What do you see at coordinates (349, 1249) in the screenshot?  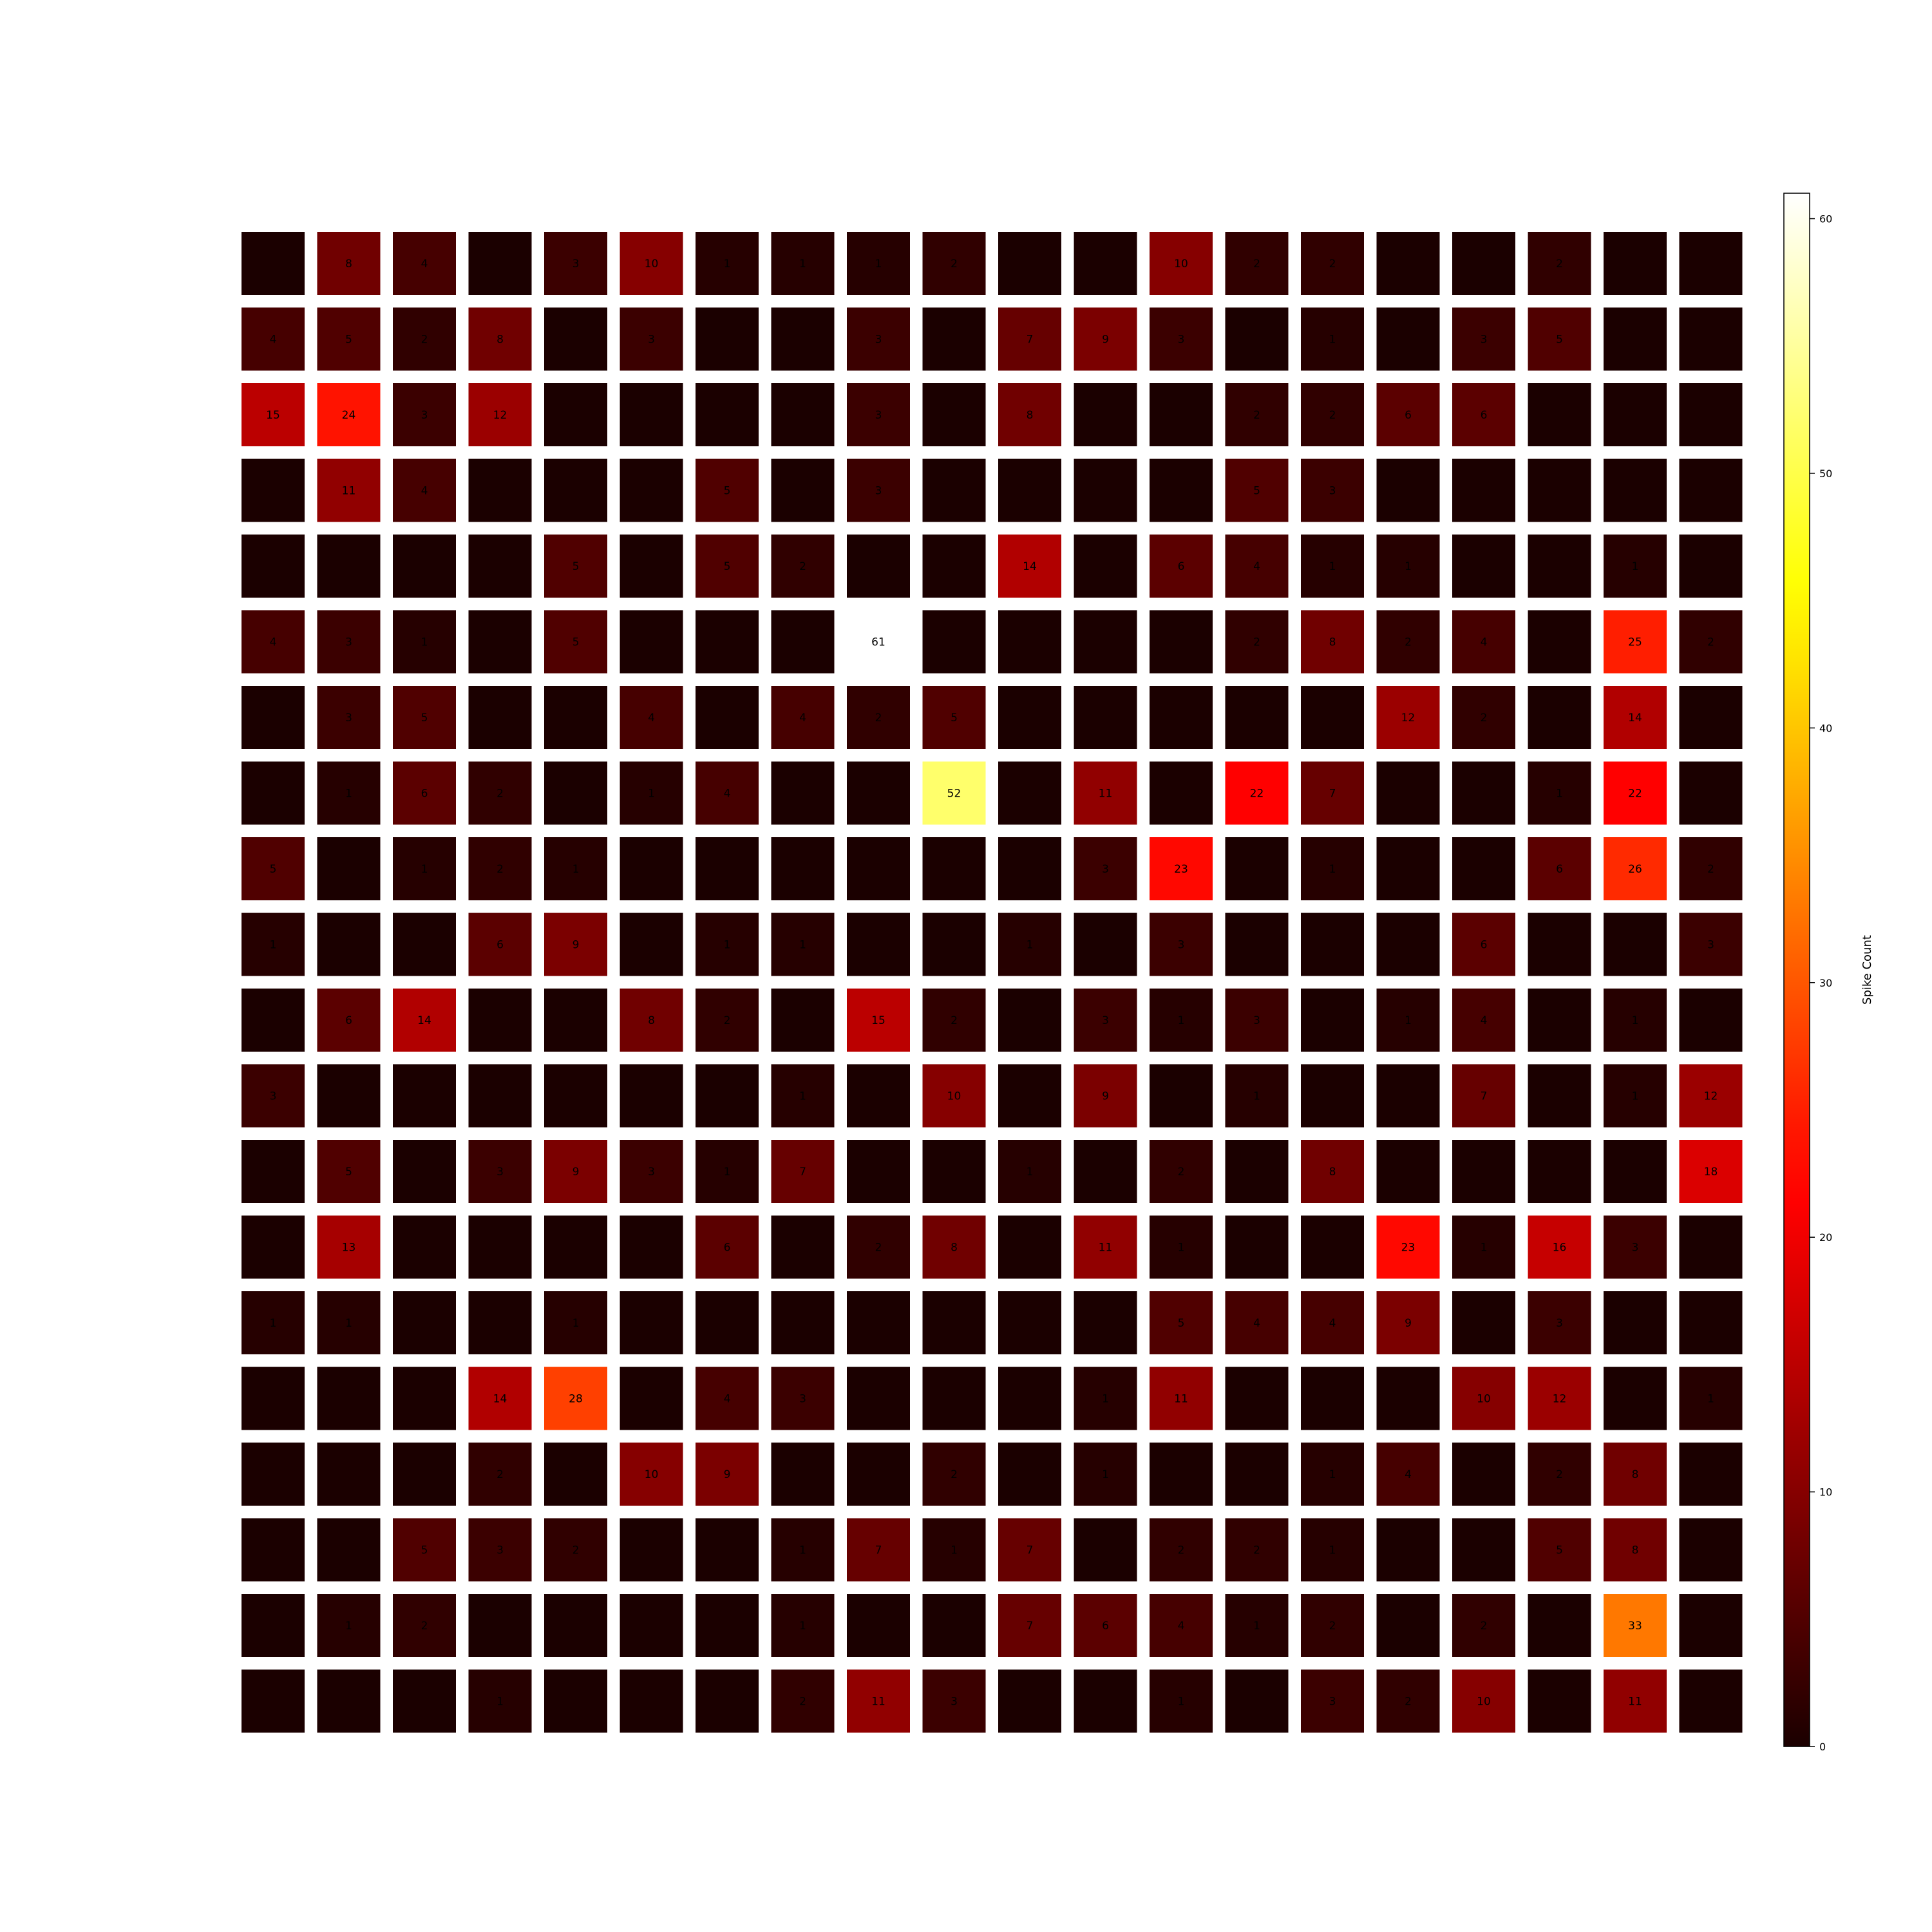 I see `cell-value-label: 13` at bounding box center [349, 1249].